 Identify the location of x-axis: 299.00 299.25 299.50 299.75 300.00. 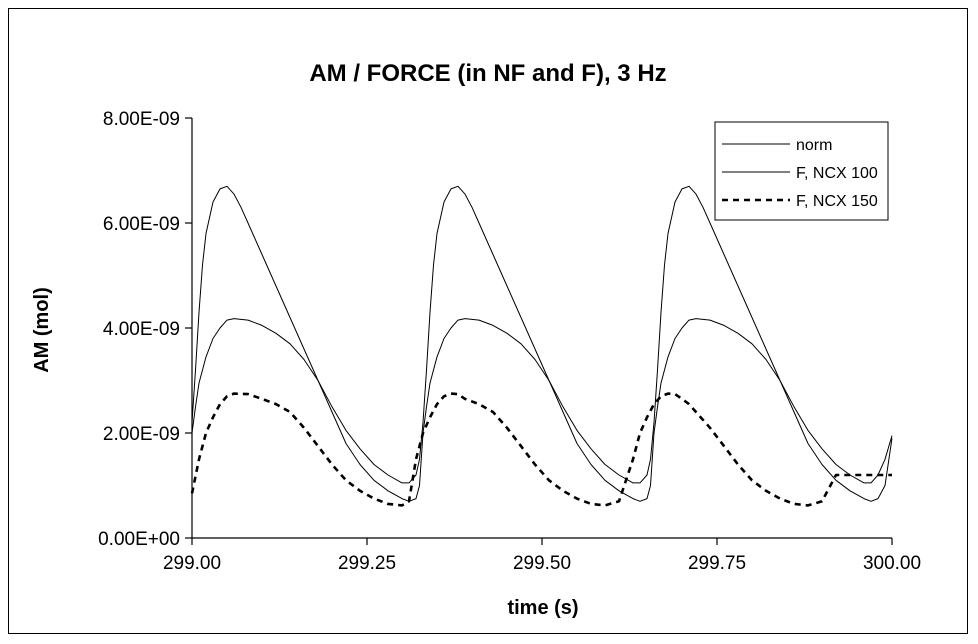
(542, 555).